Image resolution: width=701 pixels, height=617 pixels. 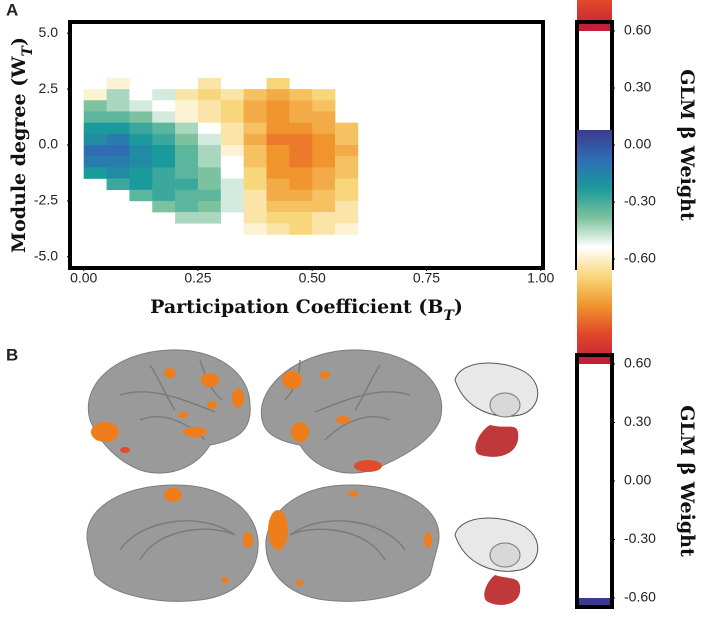 I want to click on heatmap, so click(x=221, y=156).